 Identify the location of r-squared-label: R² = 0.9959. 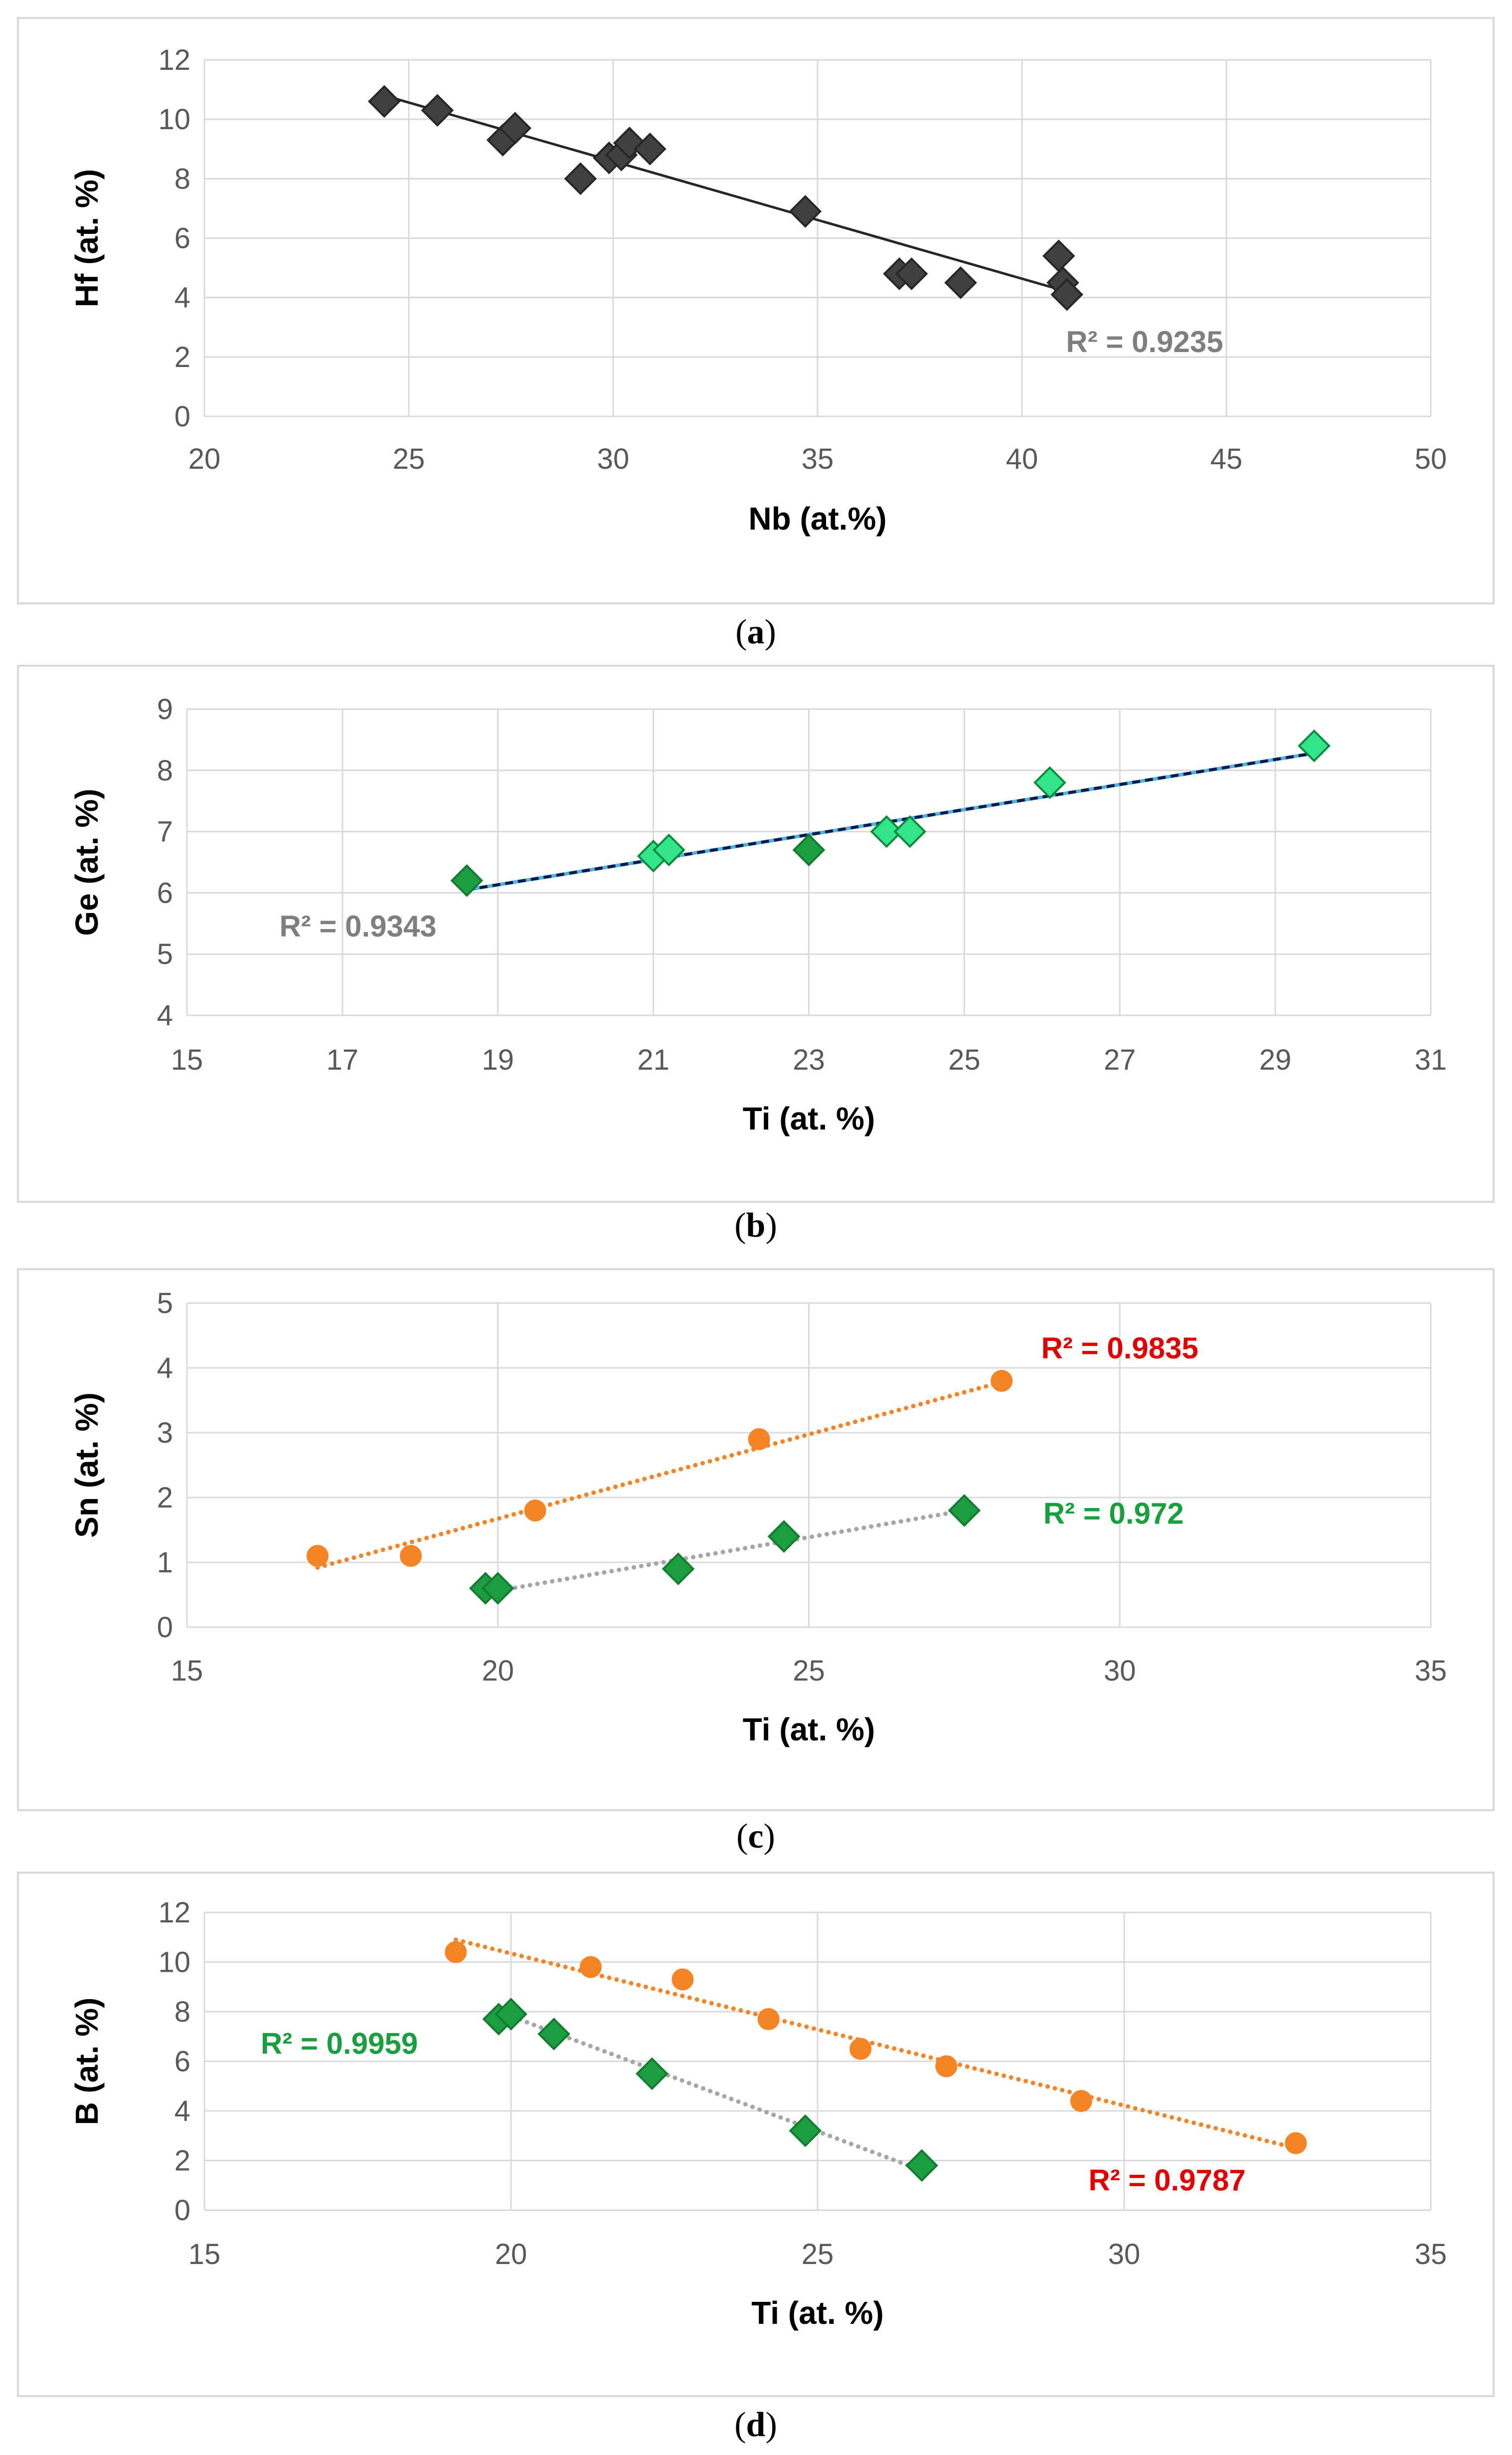
(339, 2044).